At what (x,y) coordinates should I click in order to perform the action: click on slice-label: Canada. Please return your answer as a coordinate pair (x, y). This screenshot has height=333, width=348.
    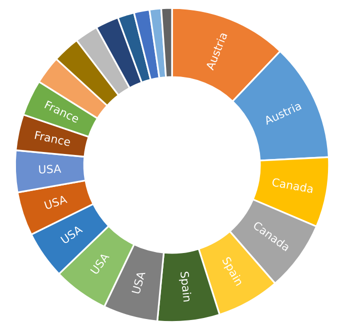
    Looking at the image, I should click on (293, 186).